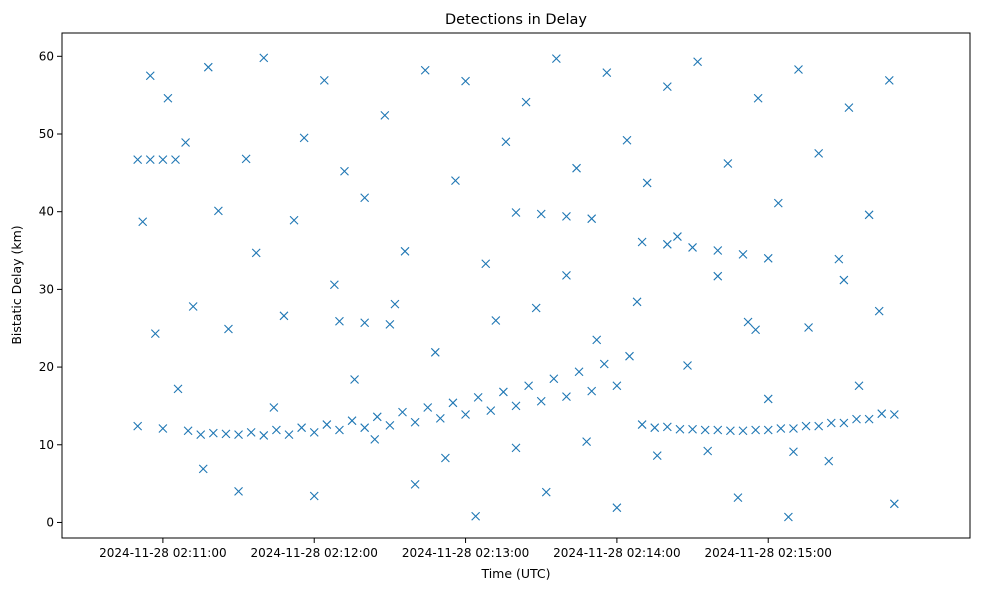 The width and height of the screenshot is (989, 590). What do you see at coordinates (46, 445) in the screenshot?
I see `y-tick-label-1: 10` at bounding box center [46, 445].